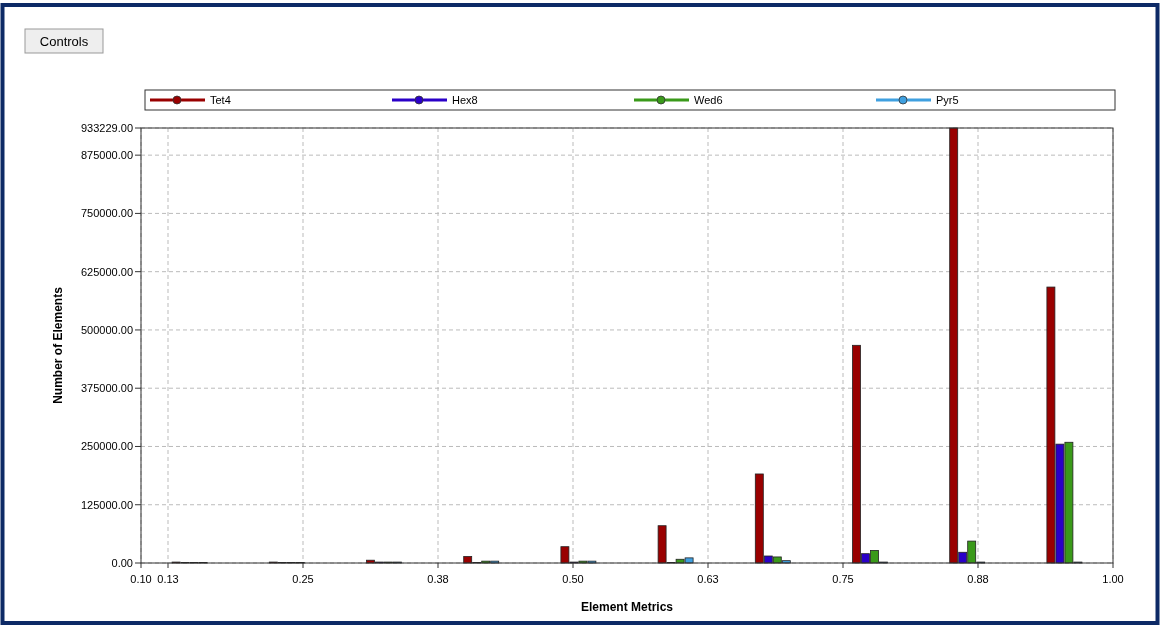  I want to click on legend-label: Wed6, so click(708, 100).